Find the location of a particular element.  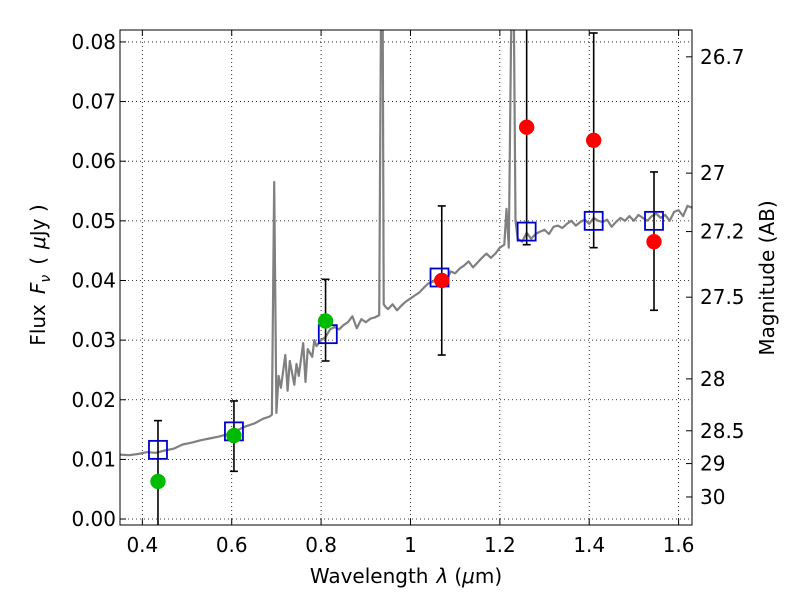

magnitude-tick-label: 28 is located at coordinates (712, 379).